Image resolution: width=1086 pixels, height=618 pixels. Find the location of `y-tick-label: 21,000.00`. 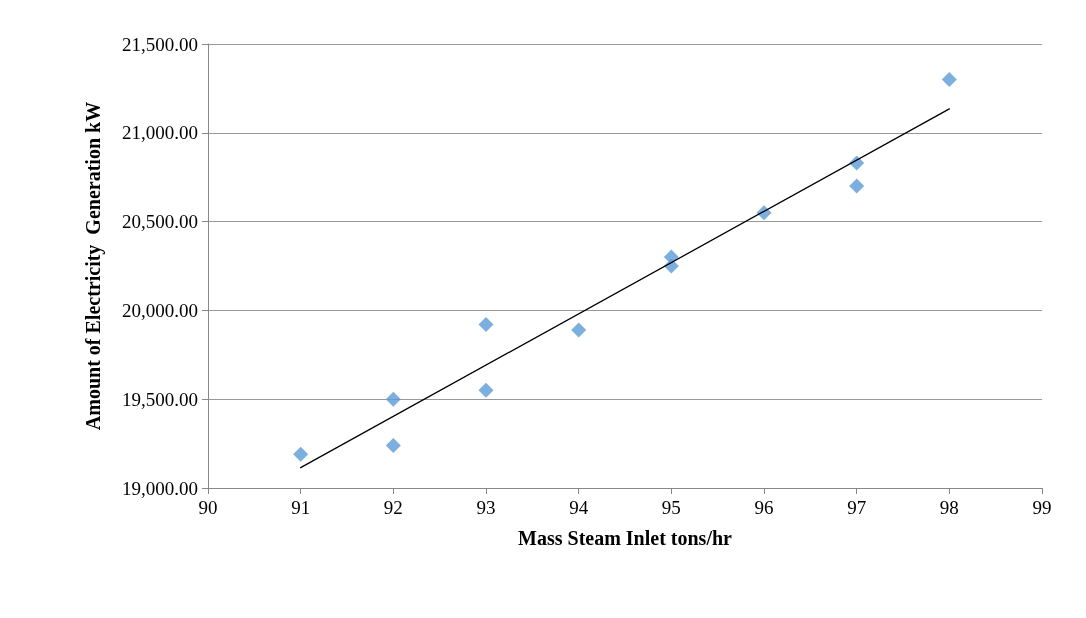

y-tick-label: 21,000.00 is located at coordinates (160, 133).